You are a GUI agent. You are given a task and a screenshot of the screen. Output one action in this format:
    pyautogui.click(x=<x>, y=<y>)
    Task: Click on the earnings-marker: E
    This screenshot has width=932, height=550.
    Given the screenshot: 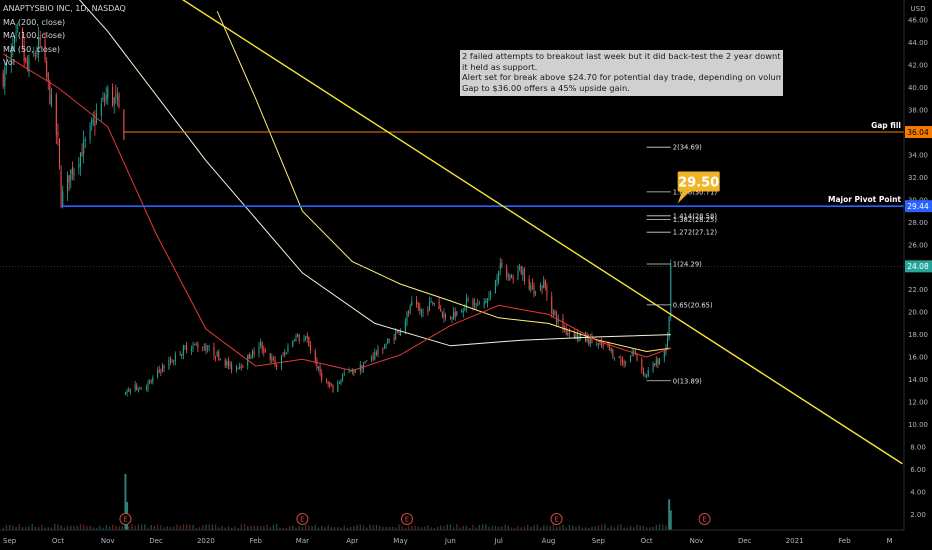 What is the action you would take?
    pyautogui.click(x=302, y=519)
    